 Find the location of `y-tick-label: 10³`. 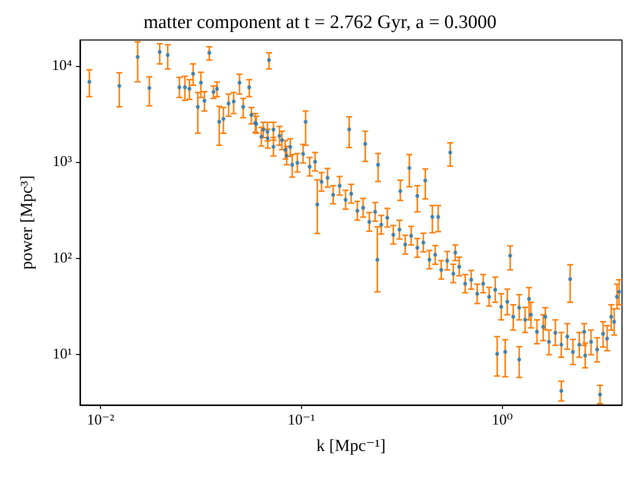

y-tick-label: 10³ is located at coordinates (62, 162).